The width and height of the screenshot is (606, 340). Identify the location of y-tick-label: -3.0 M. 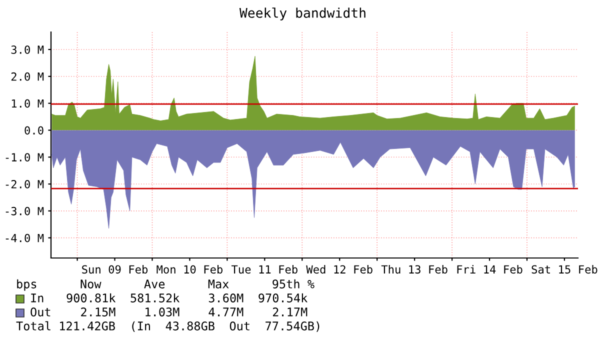
(25, 211).